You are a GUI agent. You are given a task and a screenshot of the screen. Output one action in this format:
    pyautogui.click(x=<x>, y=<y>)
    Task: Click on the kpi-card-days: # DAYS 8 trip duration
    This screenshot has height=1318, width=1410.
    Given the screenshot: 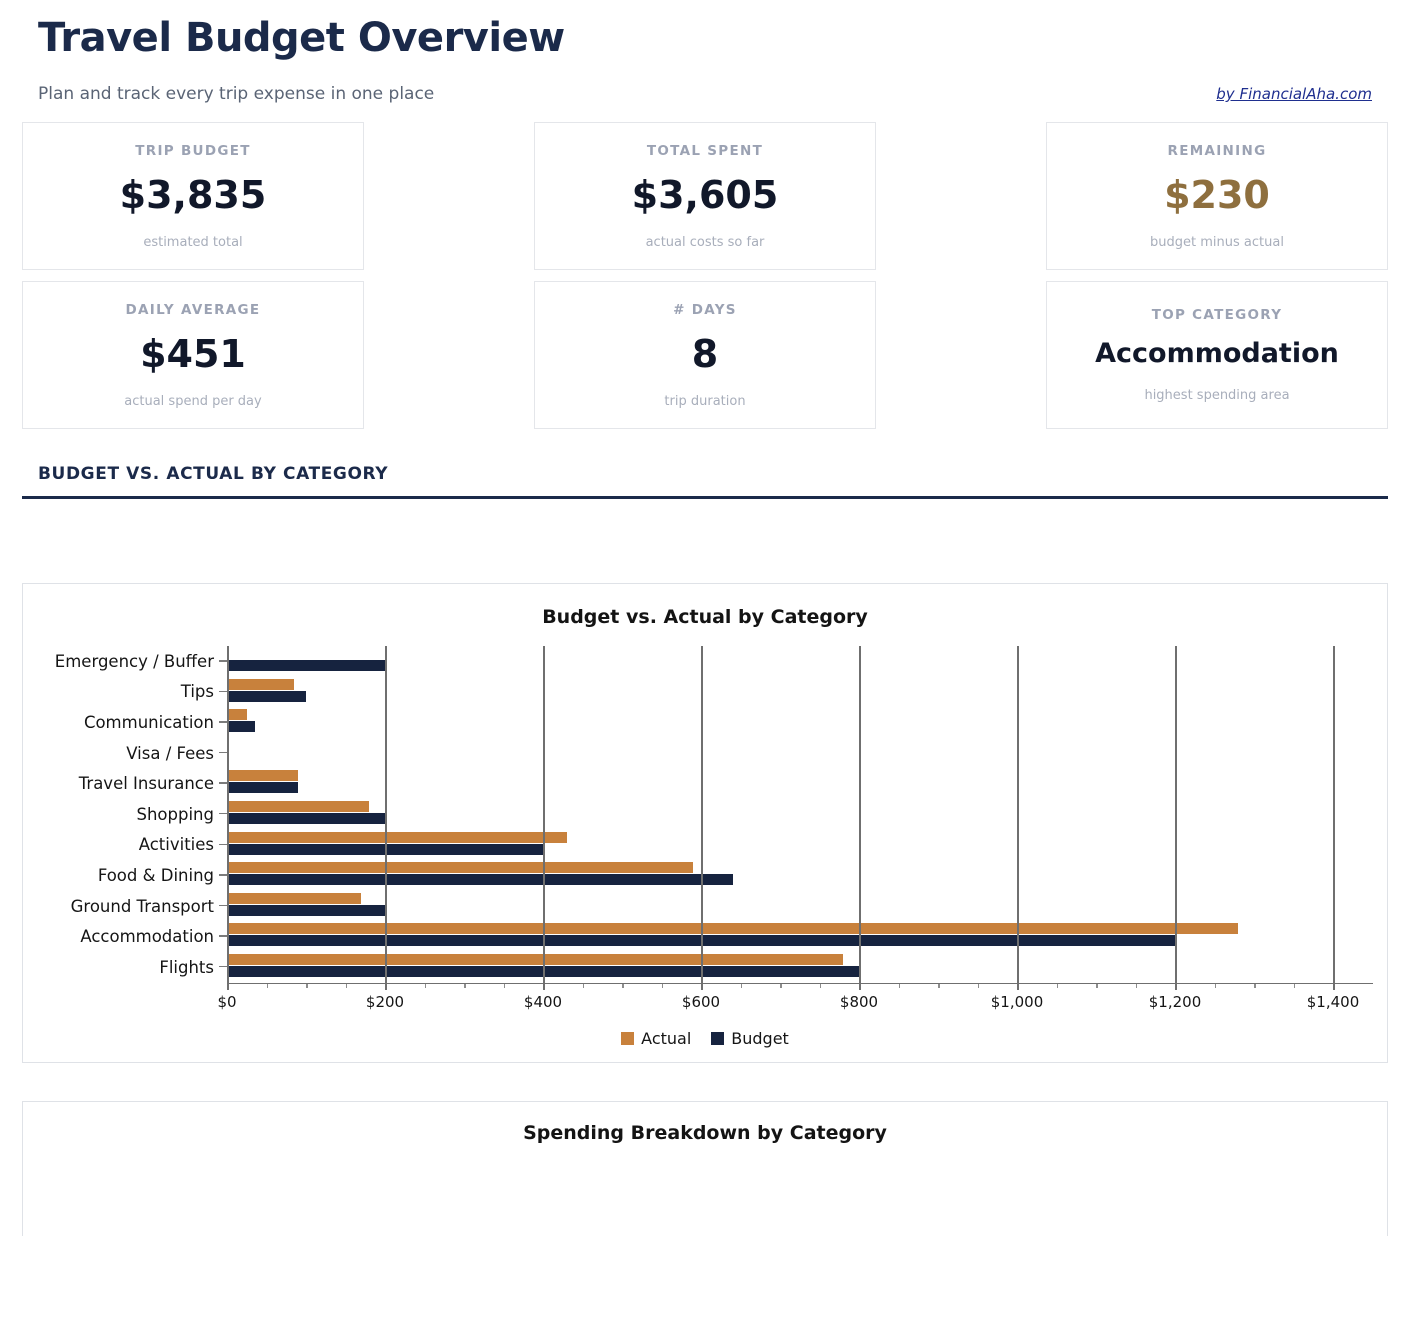 What is the action you would take?
    pyautogui.click(x=705, y=355)
    